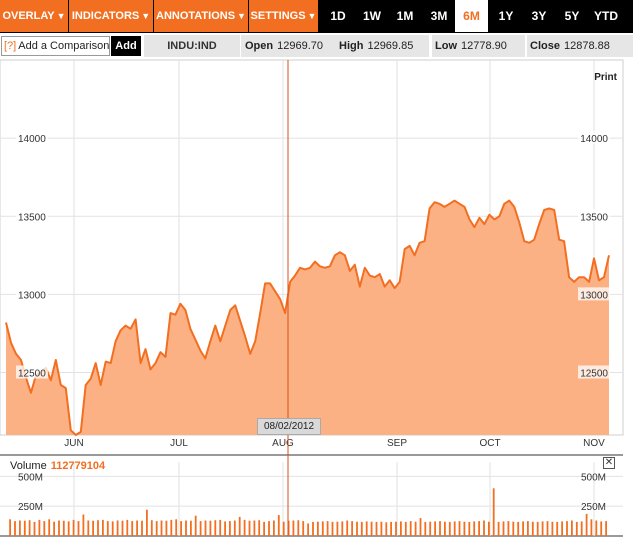  Describe the element at coordinates (338, 16) in the screenshot. I see `range-1d-button: 1D` at that location.